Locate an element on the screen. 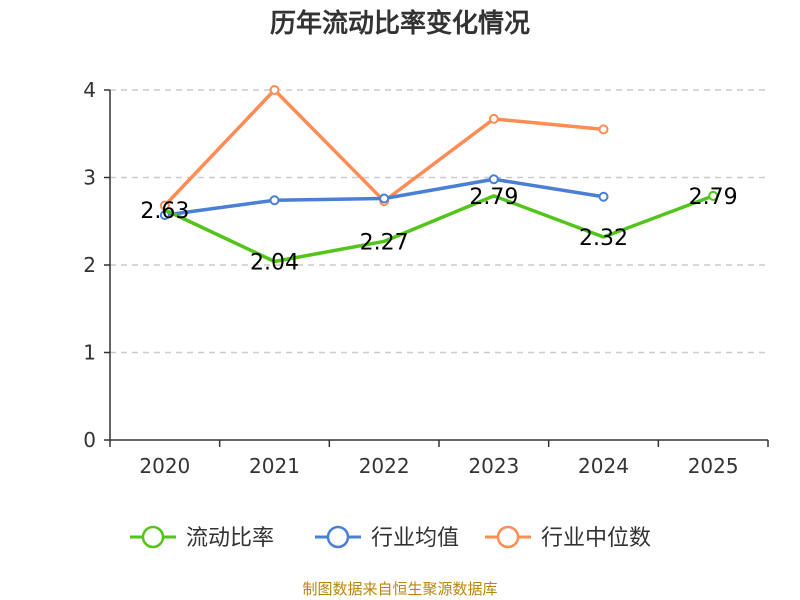 The width and height of the screenshot is (800, 600). x-tick-label: 2021 is located at coordinates (274, 466).